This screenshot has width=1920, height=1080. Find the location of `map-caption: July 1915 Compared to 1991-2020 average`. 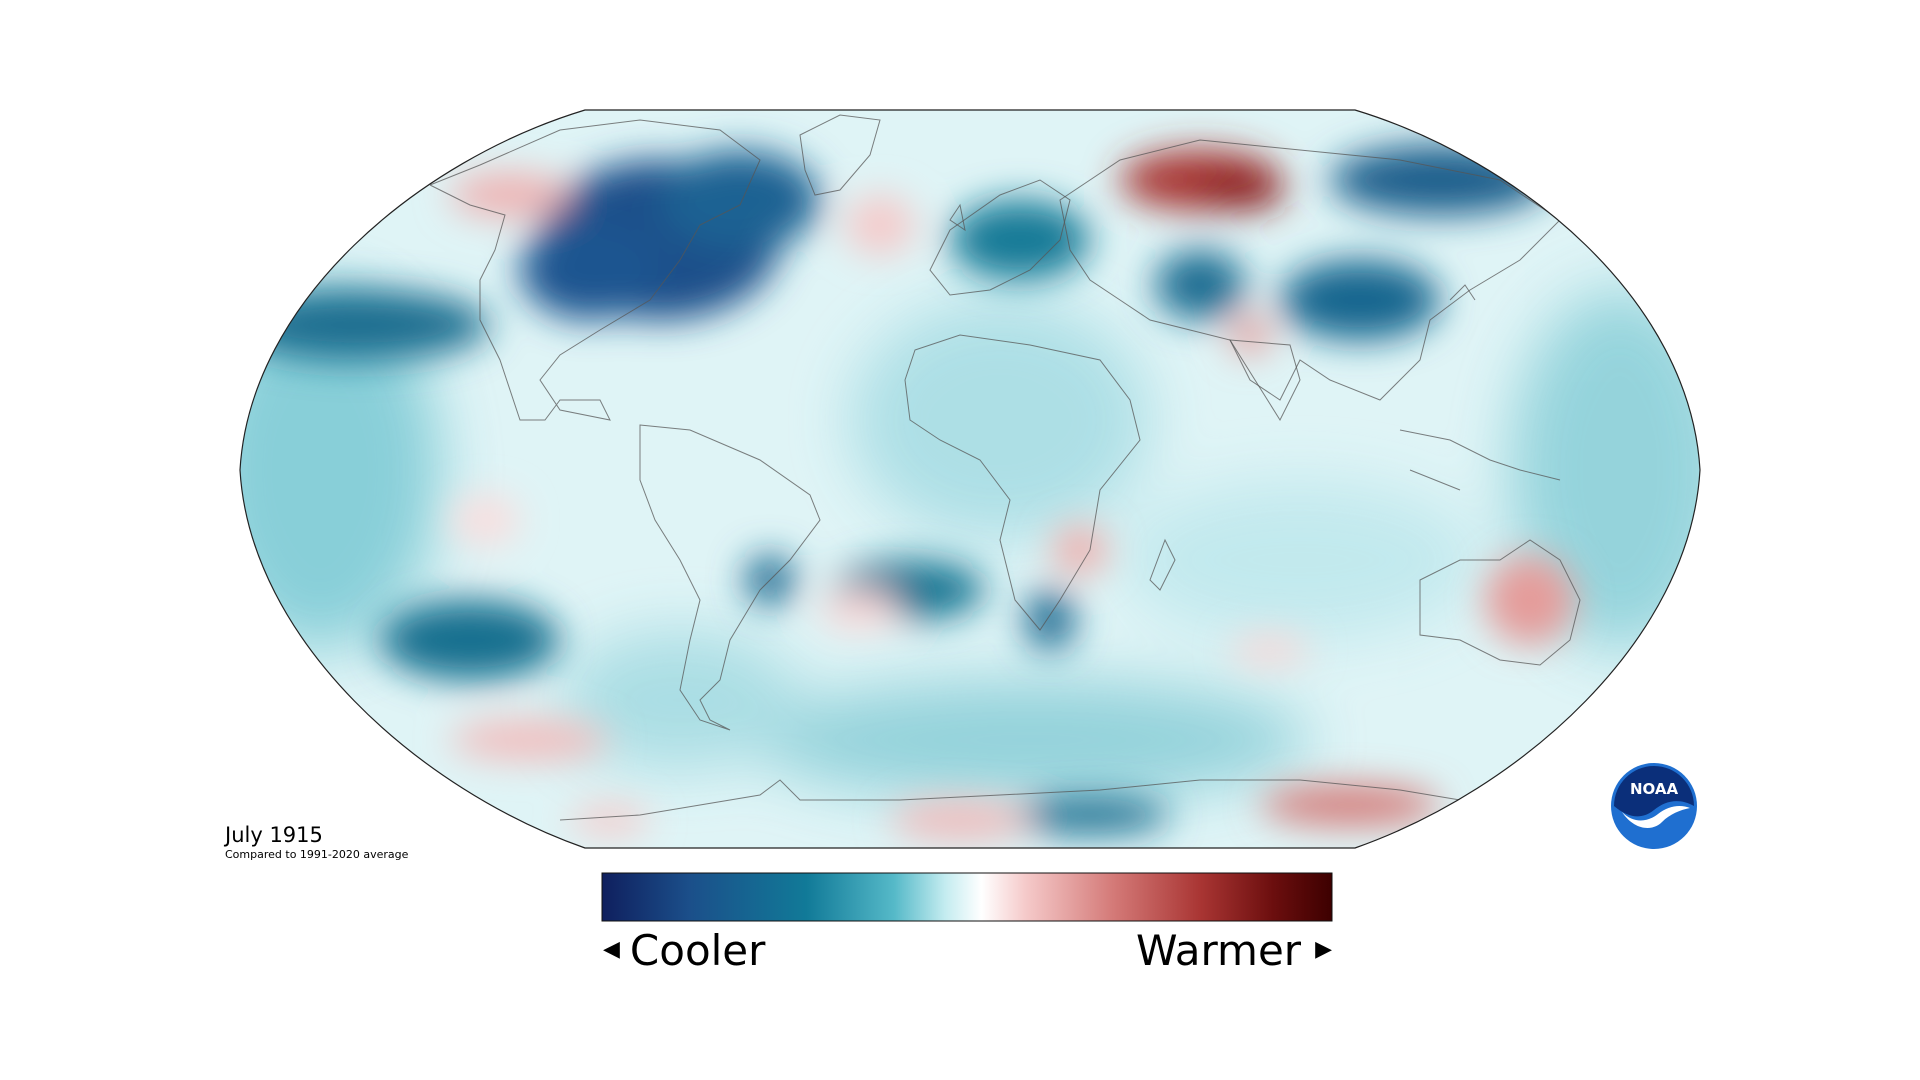

map-caption: July 1915 Compared to 1991-2020 average is located at coordinates (316, 842).